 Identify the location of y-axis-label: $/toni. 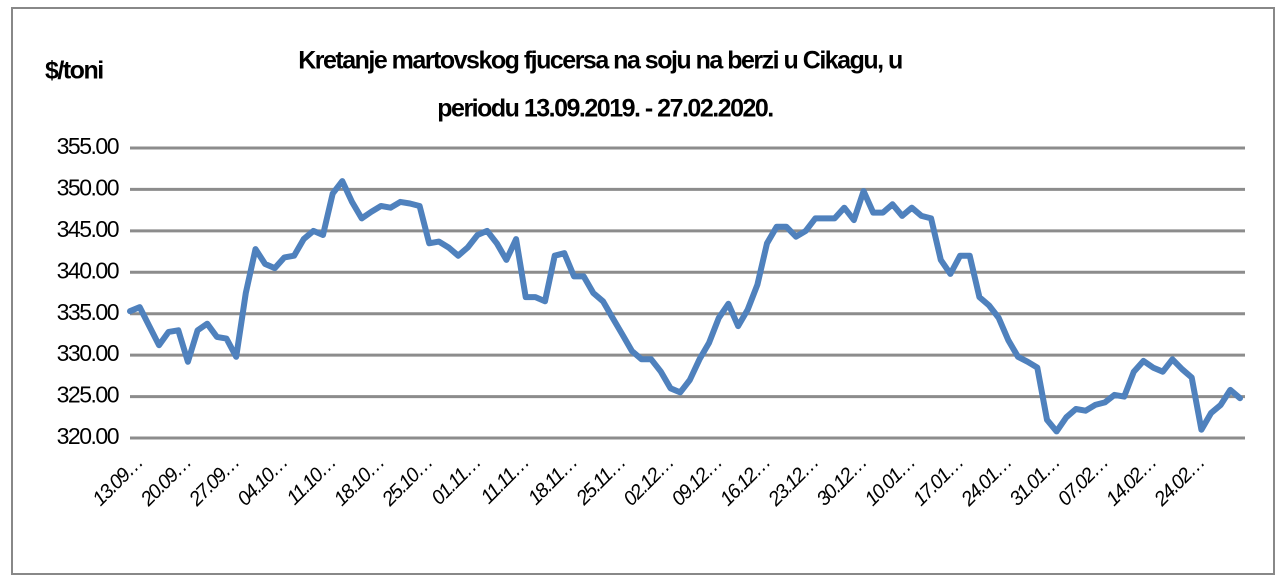
(74, 71).